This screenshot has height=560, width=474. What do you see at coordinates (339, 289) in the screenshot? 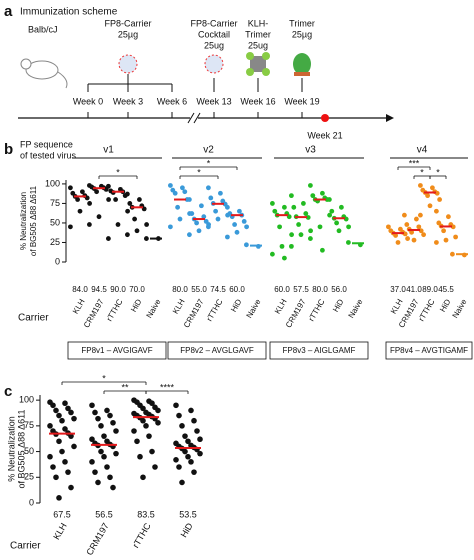
I see `median-label: 56.0` at bounding box center [339, 289].